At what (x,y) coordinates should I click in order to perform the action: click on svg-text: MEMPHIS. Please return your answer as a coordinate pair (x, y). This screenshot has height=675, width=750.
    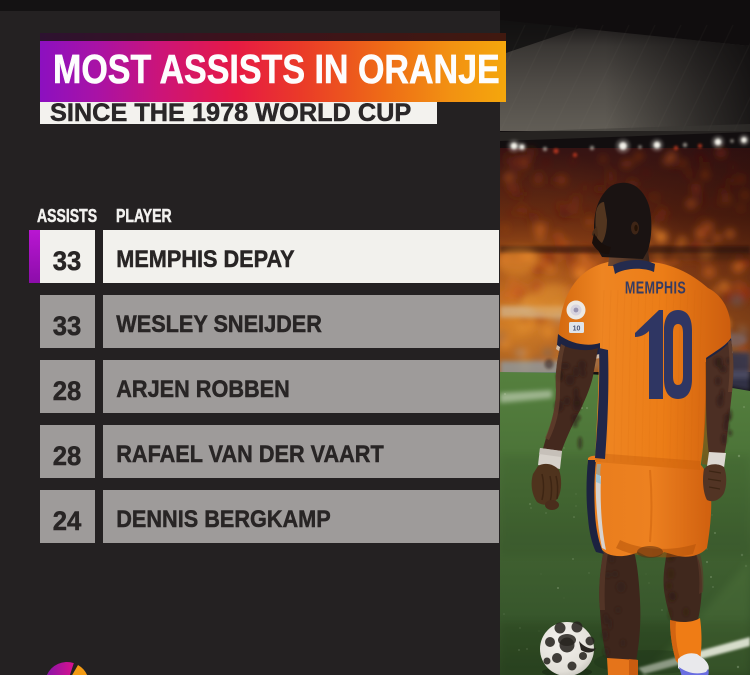
    Looking at the image, I should click on (655, 288).